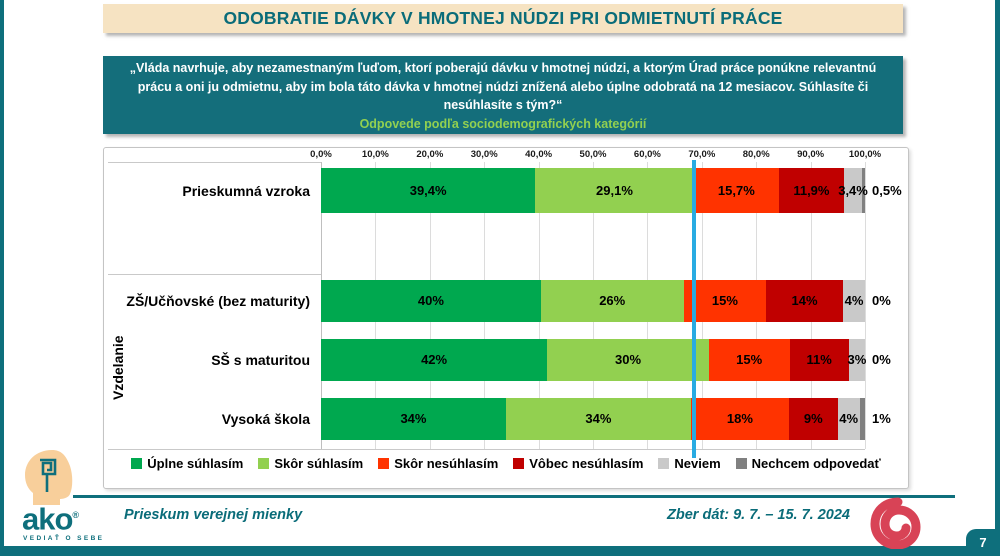 The width and height of the screenshot is (1000, 556). Describe the element at coordinates (49, 477) in the screenshot. I see `ako-head-icon` at that location.